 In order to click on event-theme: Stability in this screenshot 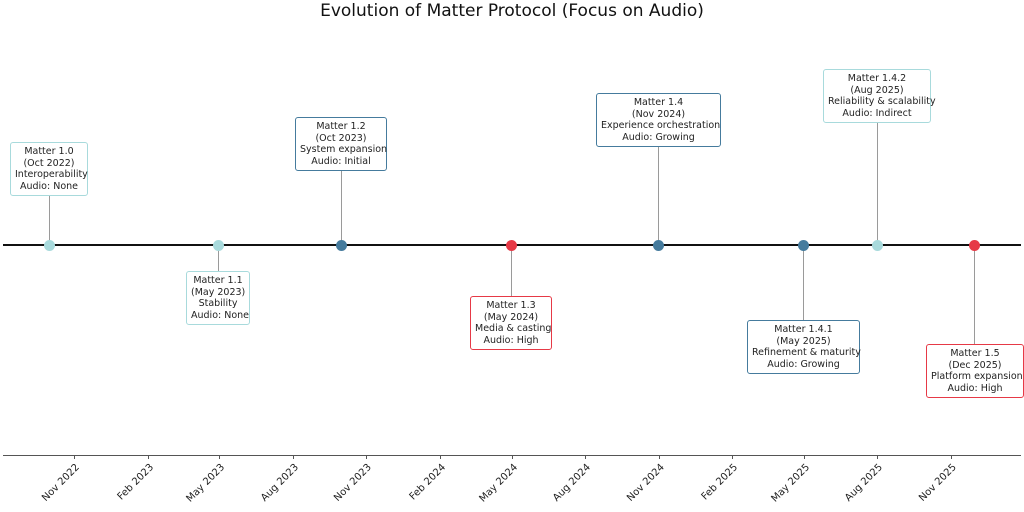, I will do `click(218, 303)`.